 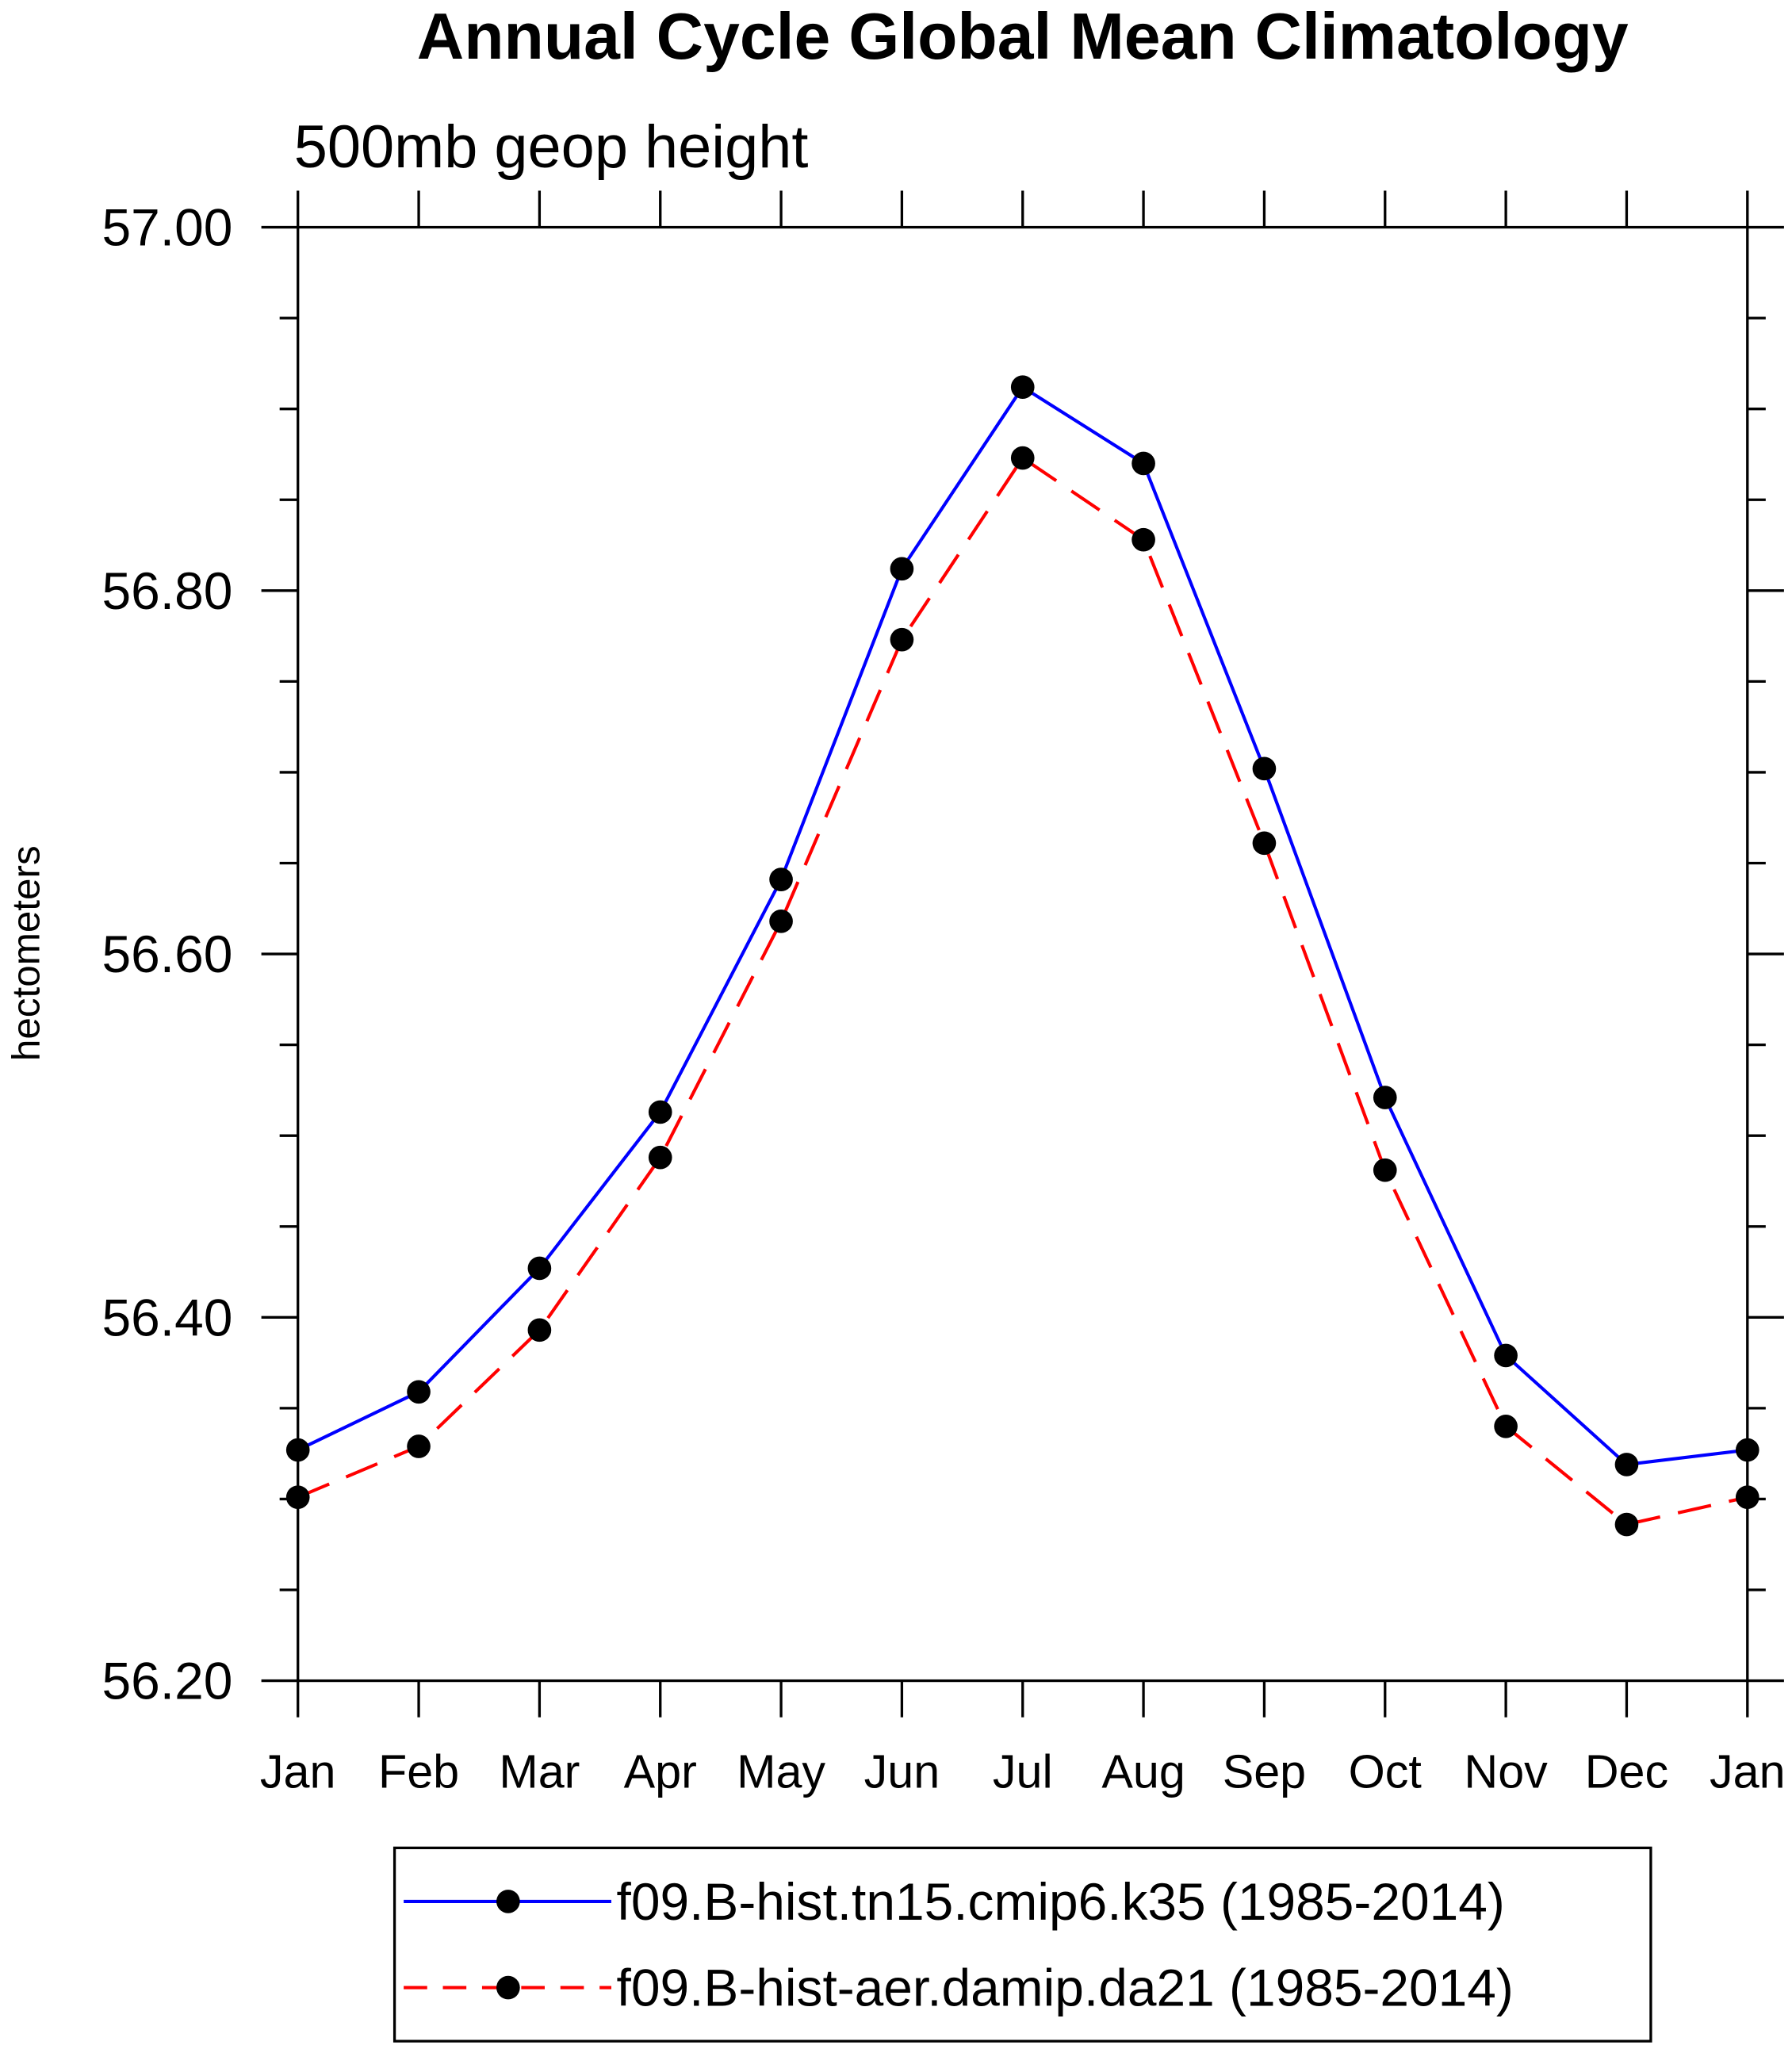 I want to click on x-tick-label: Jul, so click(x=1023, y=1772).